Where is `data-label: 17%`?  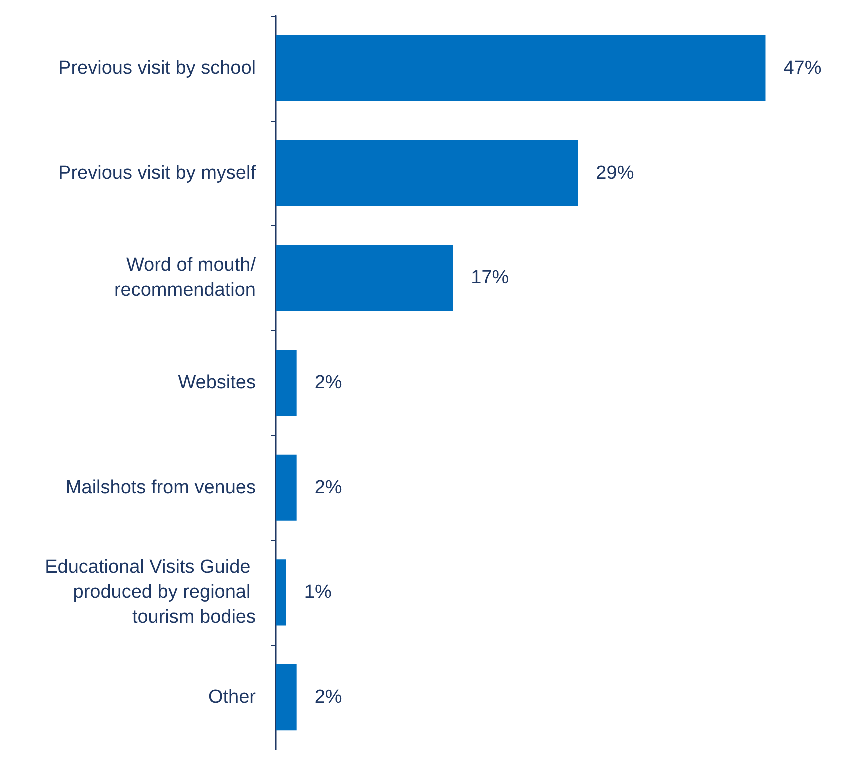
data-label: 17% is located at coordinates (490, 278).